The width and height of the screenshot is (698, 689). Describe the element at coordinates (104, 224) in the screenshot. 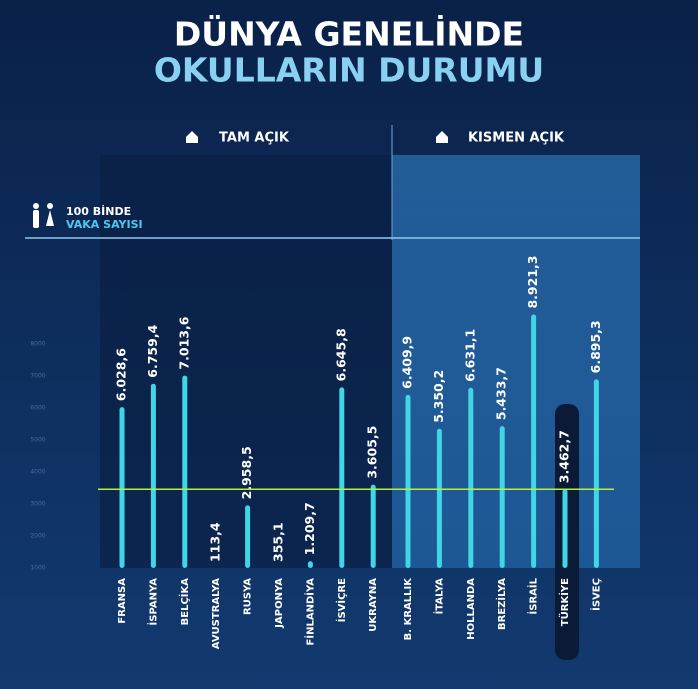

I see `legend-text: VAKA SAYISI` at that location.